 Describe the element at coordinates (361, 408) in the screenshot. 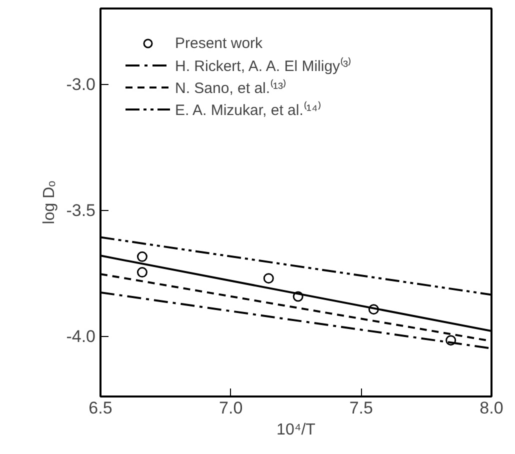

I see `x-tick-label: 7.5` at that location.